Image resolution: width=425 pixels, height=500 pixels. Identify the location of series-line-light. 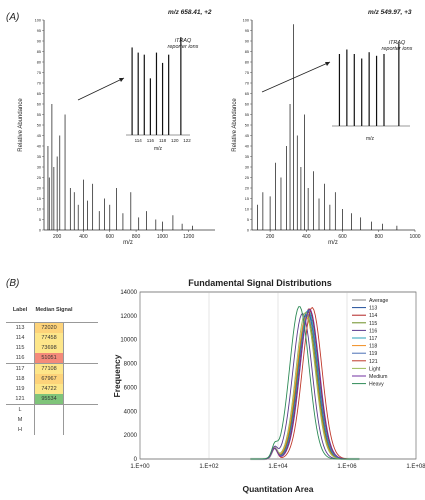
(305, 385).